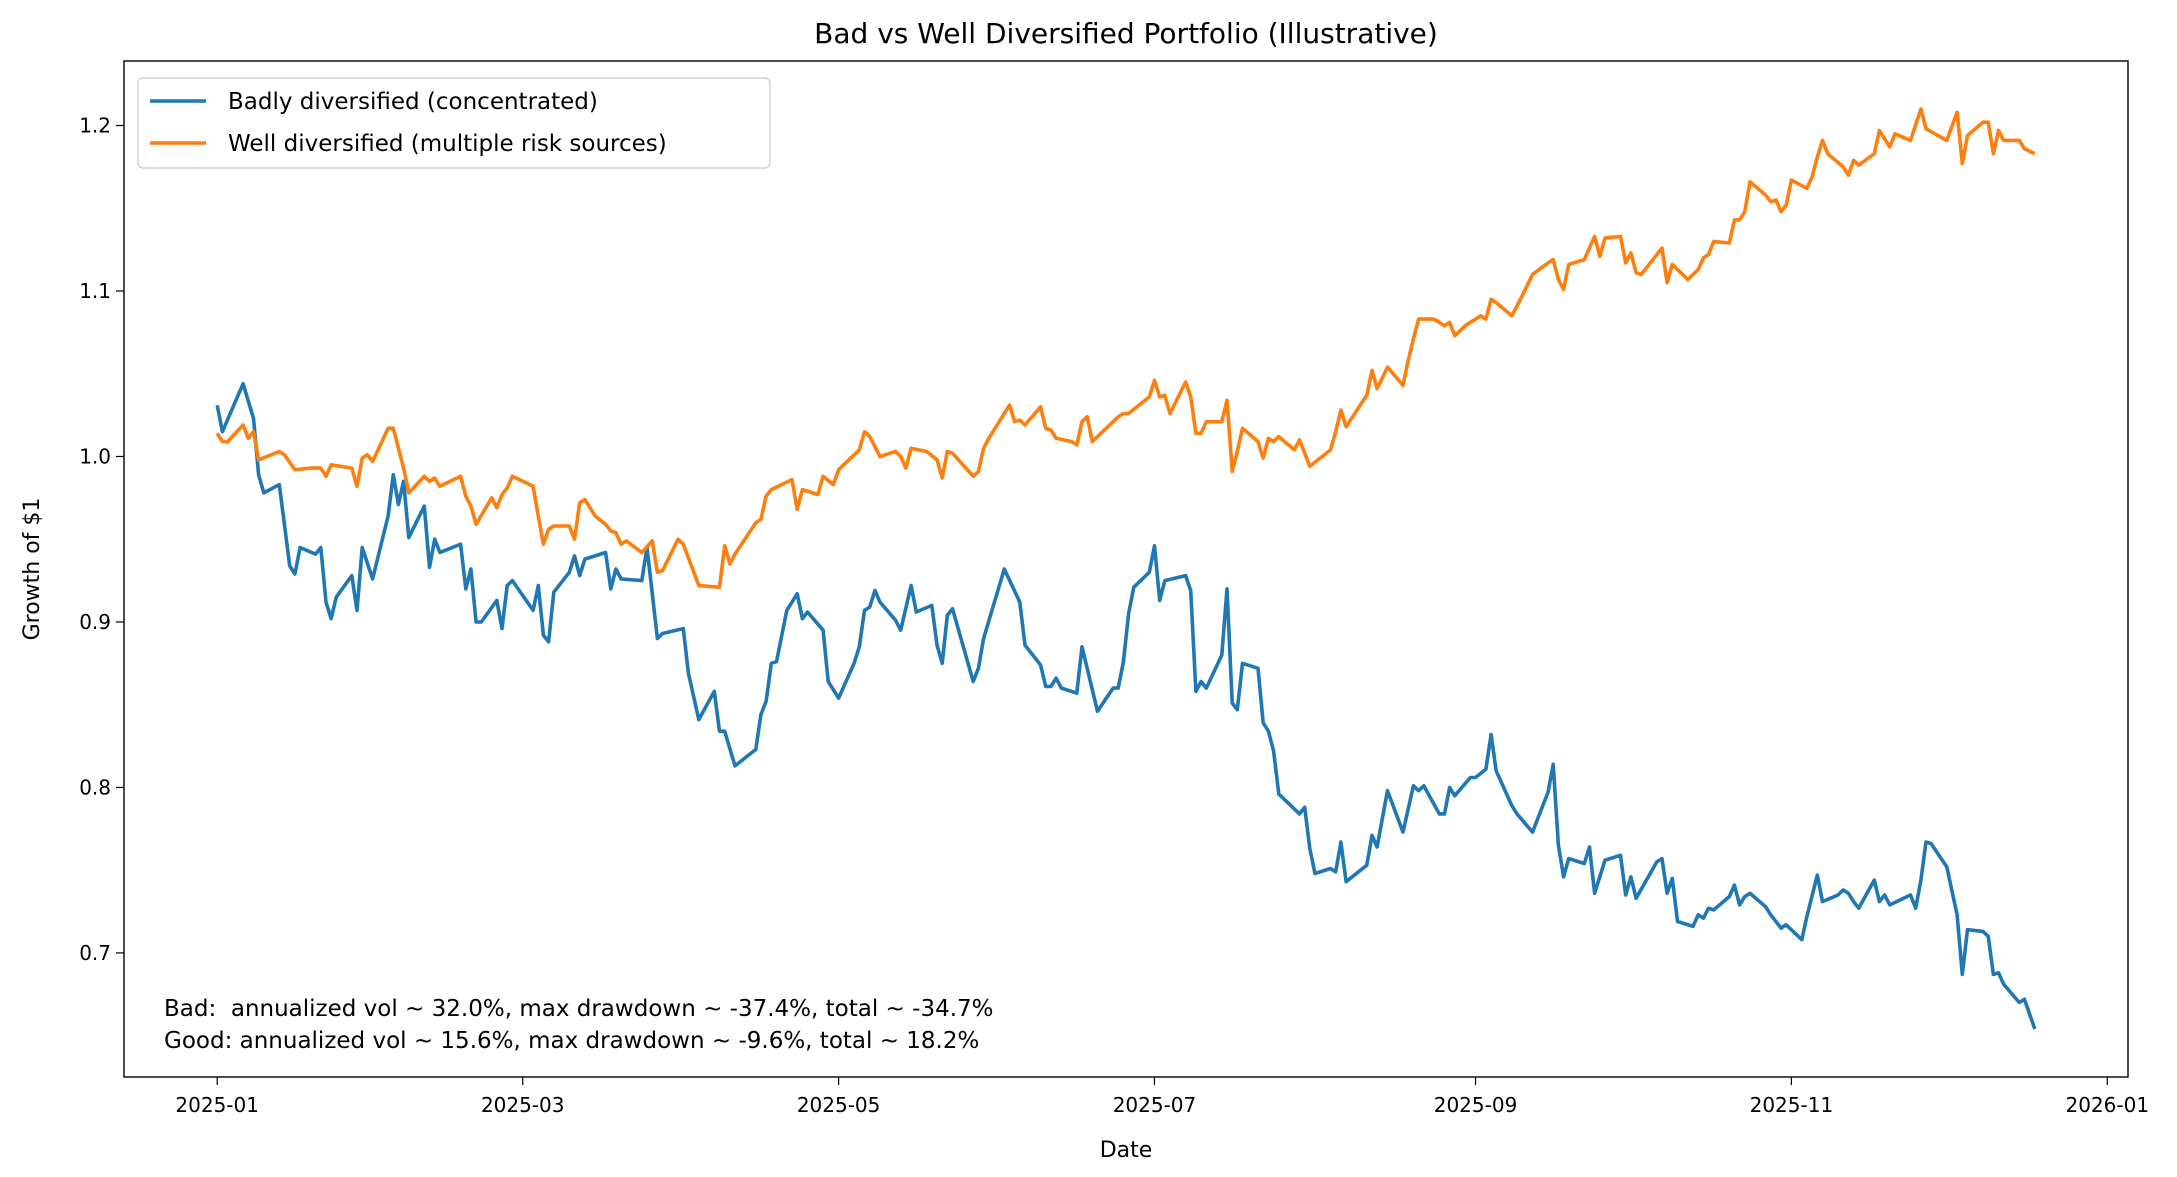  I want to click on x-tick-label: 2026-01, so click(2107, 1105).